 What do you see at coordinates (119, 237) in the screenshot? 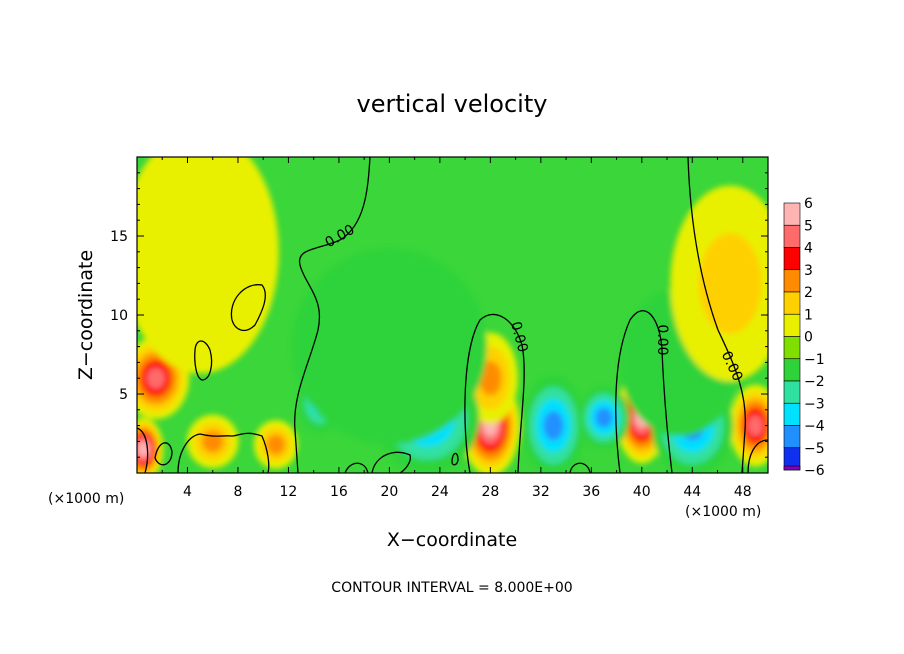
I see `y-tick-label: 15` at bounding box center [119, 237].